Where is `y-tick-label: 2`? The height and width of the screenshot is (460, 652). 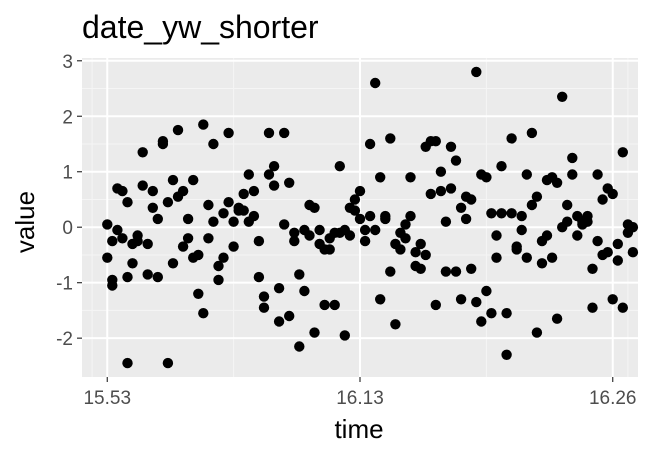
y-tick-label: 2 is located at coordinates (67, 117).